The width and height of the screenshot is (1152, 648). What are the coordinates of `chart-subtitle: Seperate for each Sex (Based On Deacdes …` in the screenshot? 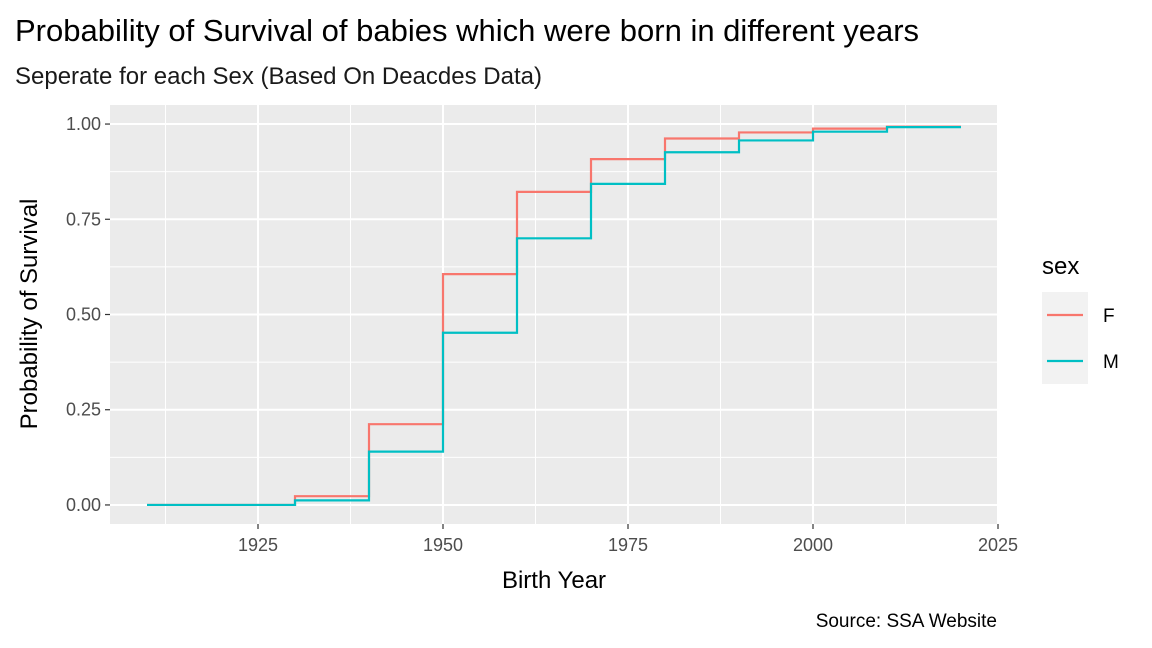 It's located at (278, 76).